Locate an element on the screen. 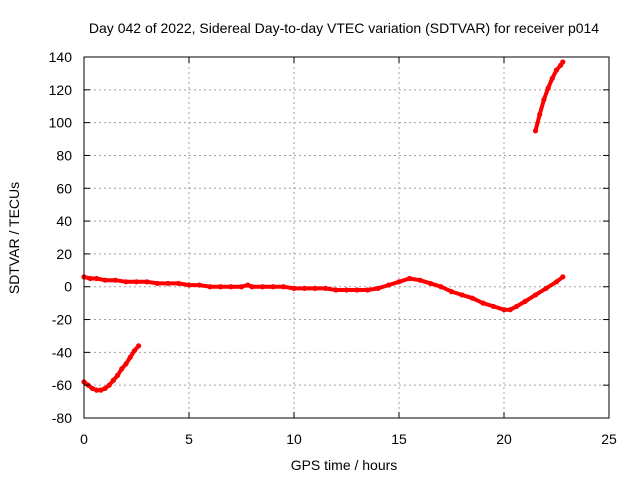 The height and width of the screenshot is (480, 640). x-tick-label: 5 is located at coordinates (189, 439).